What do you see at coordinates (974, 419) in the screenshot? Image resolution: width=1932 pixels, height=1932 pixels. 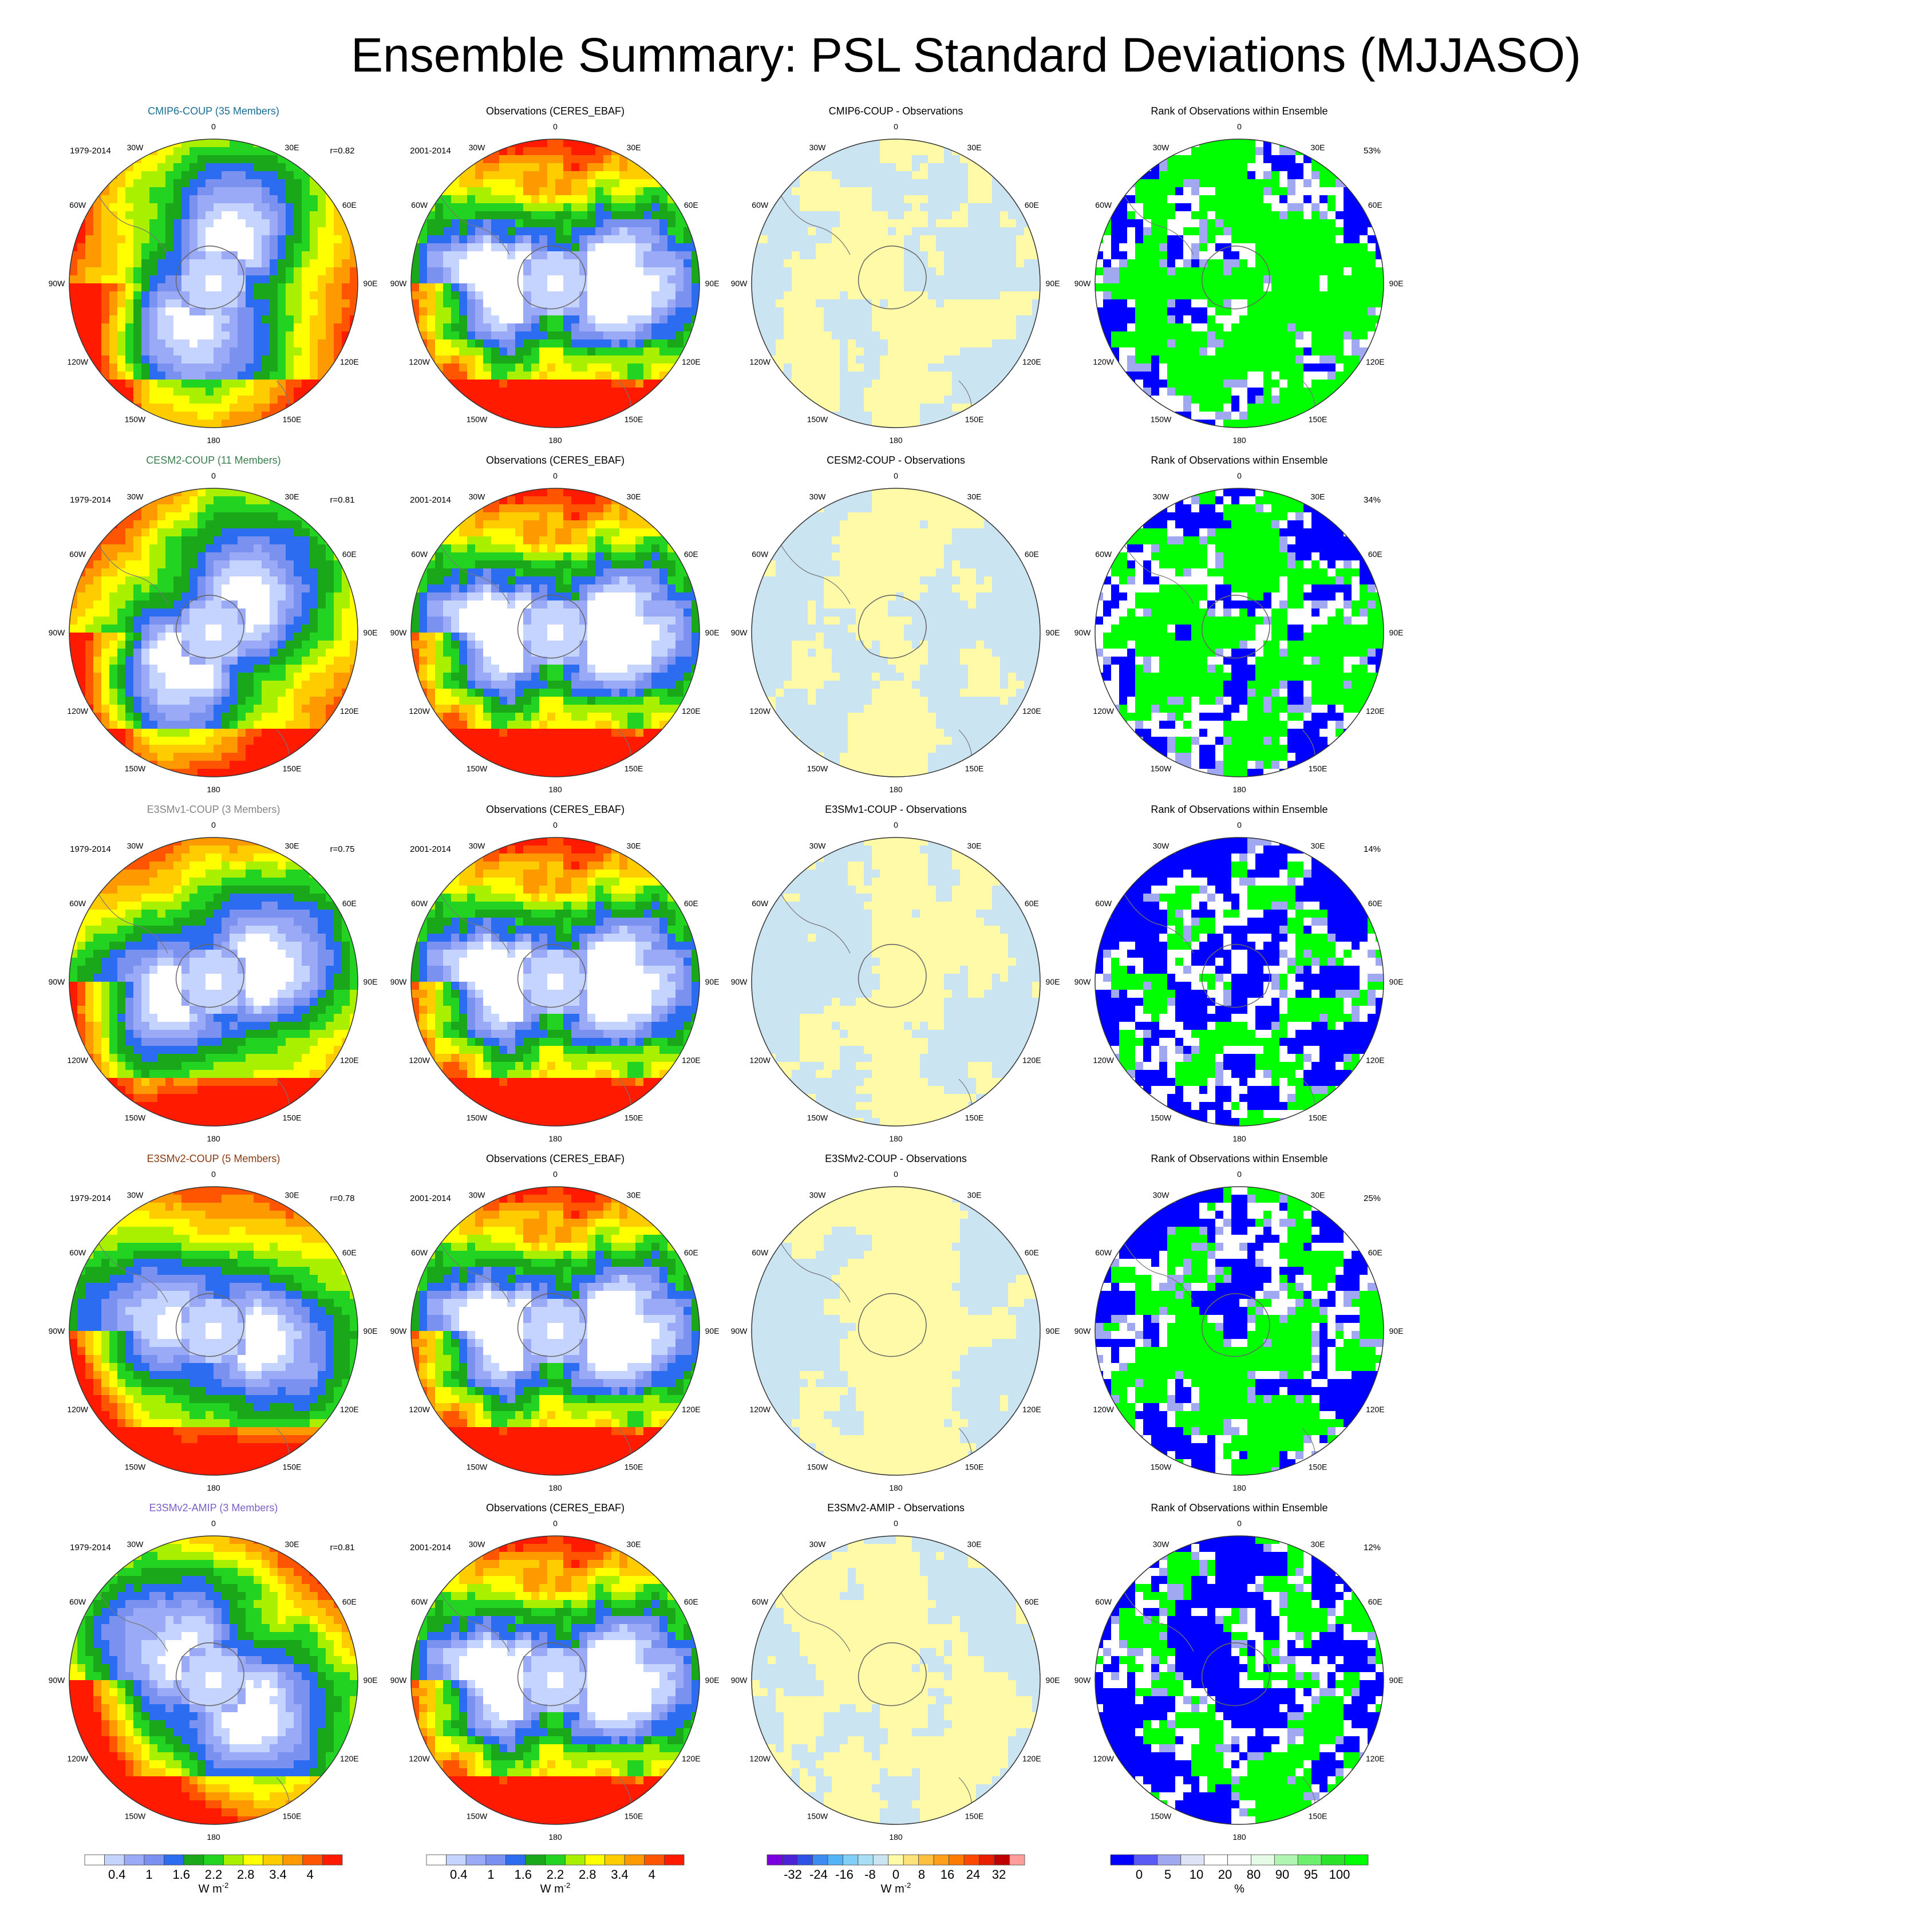 I see `longitude-label: 150E` at bounding box center [974, 419].